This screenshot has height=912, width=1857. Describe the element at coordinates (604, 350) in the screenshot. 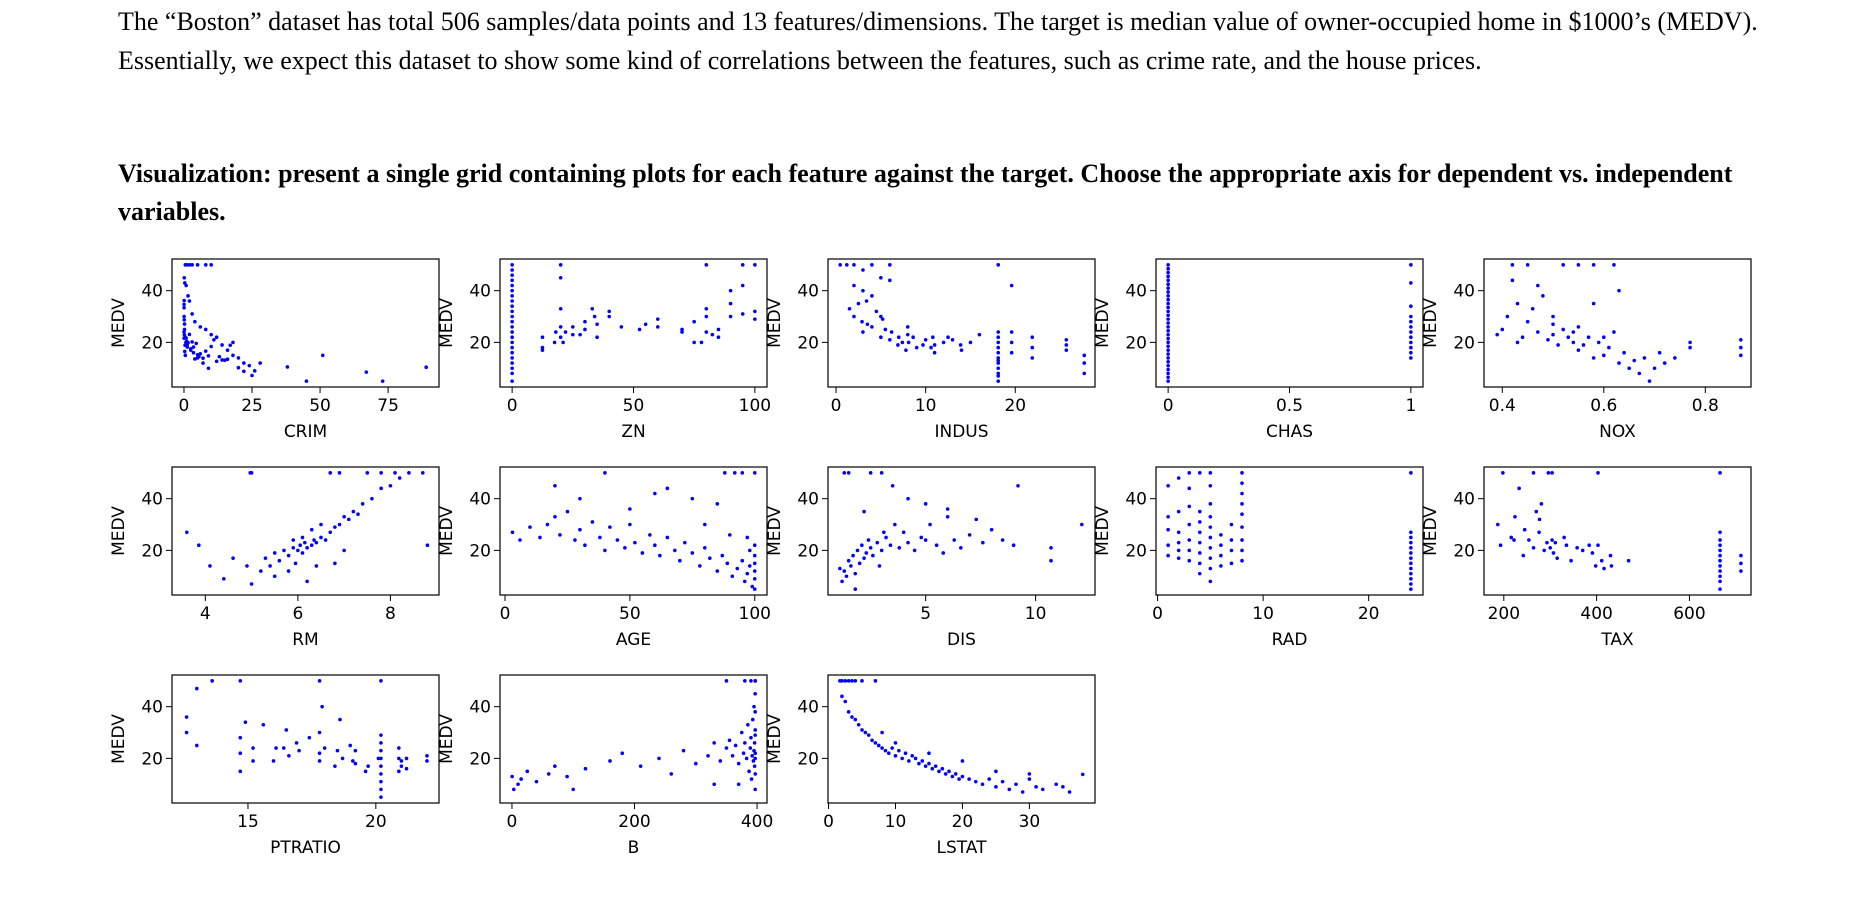

I see `subplot-zn: 0 50 100 20 40 ZN MEDV` at that location.